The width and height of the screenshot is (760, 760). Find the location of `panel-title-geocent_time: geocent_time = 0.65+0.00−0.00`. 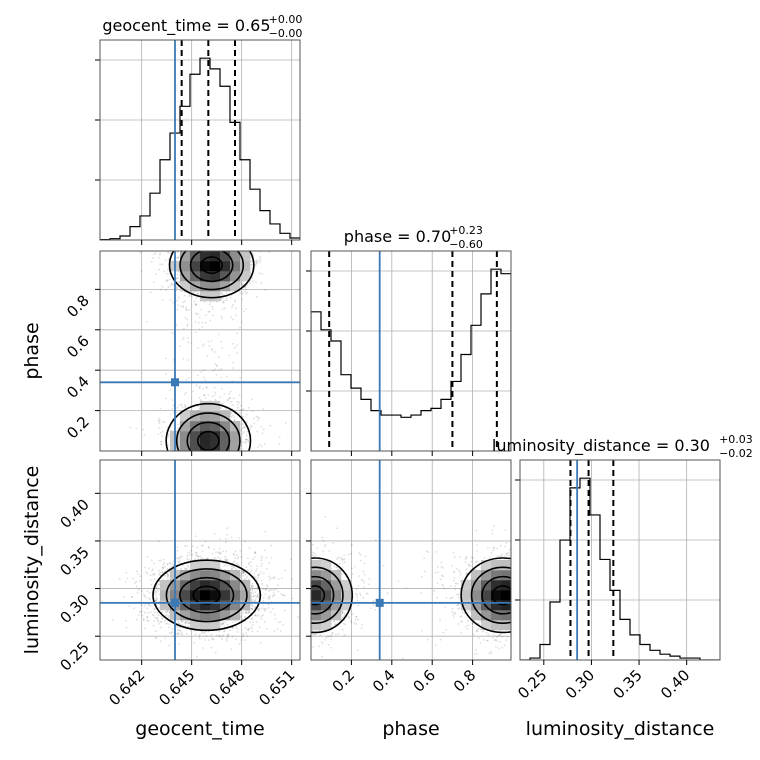

panel-title-geocent_time: geocent_time = 0.65+0.00−0.00 is located at coordinates (202, 26).